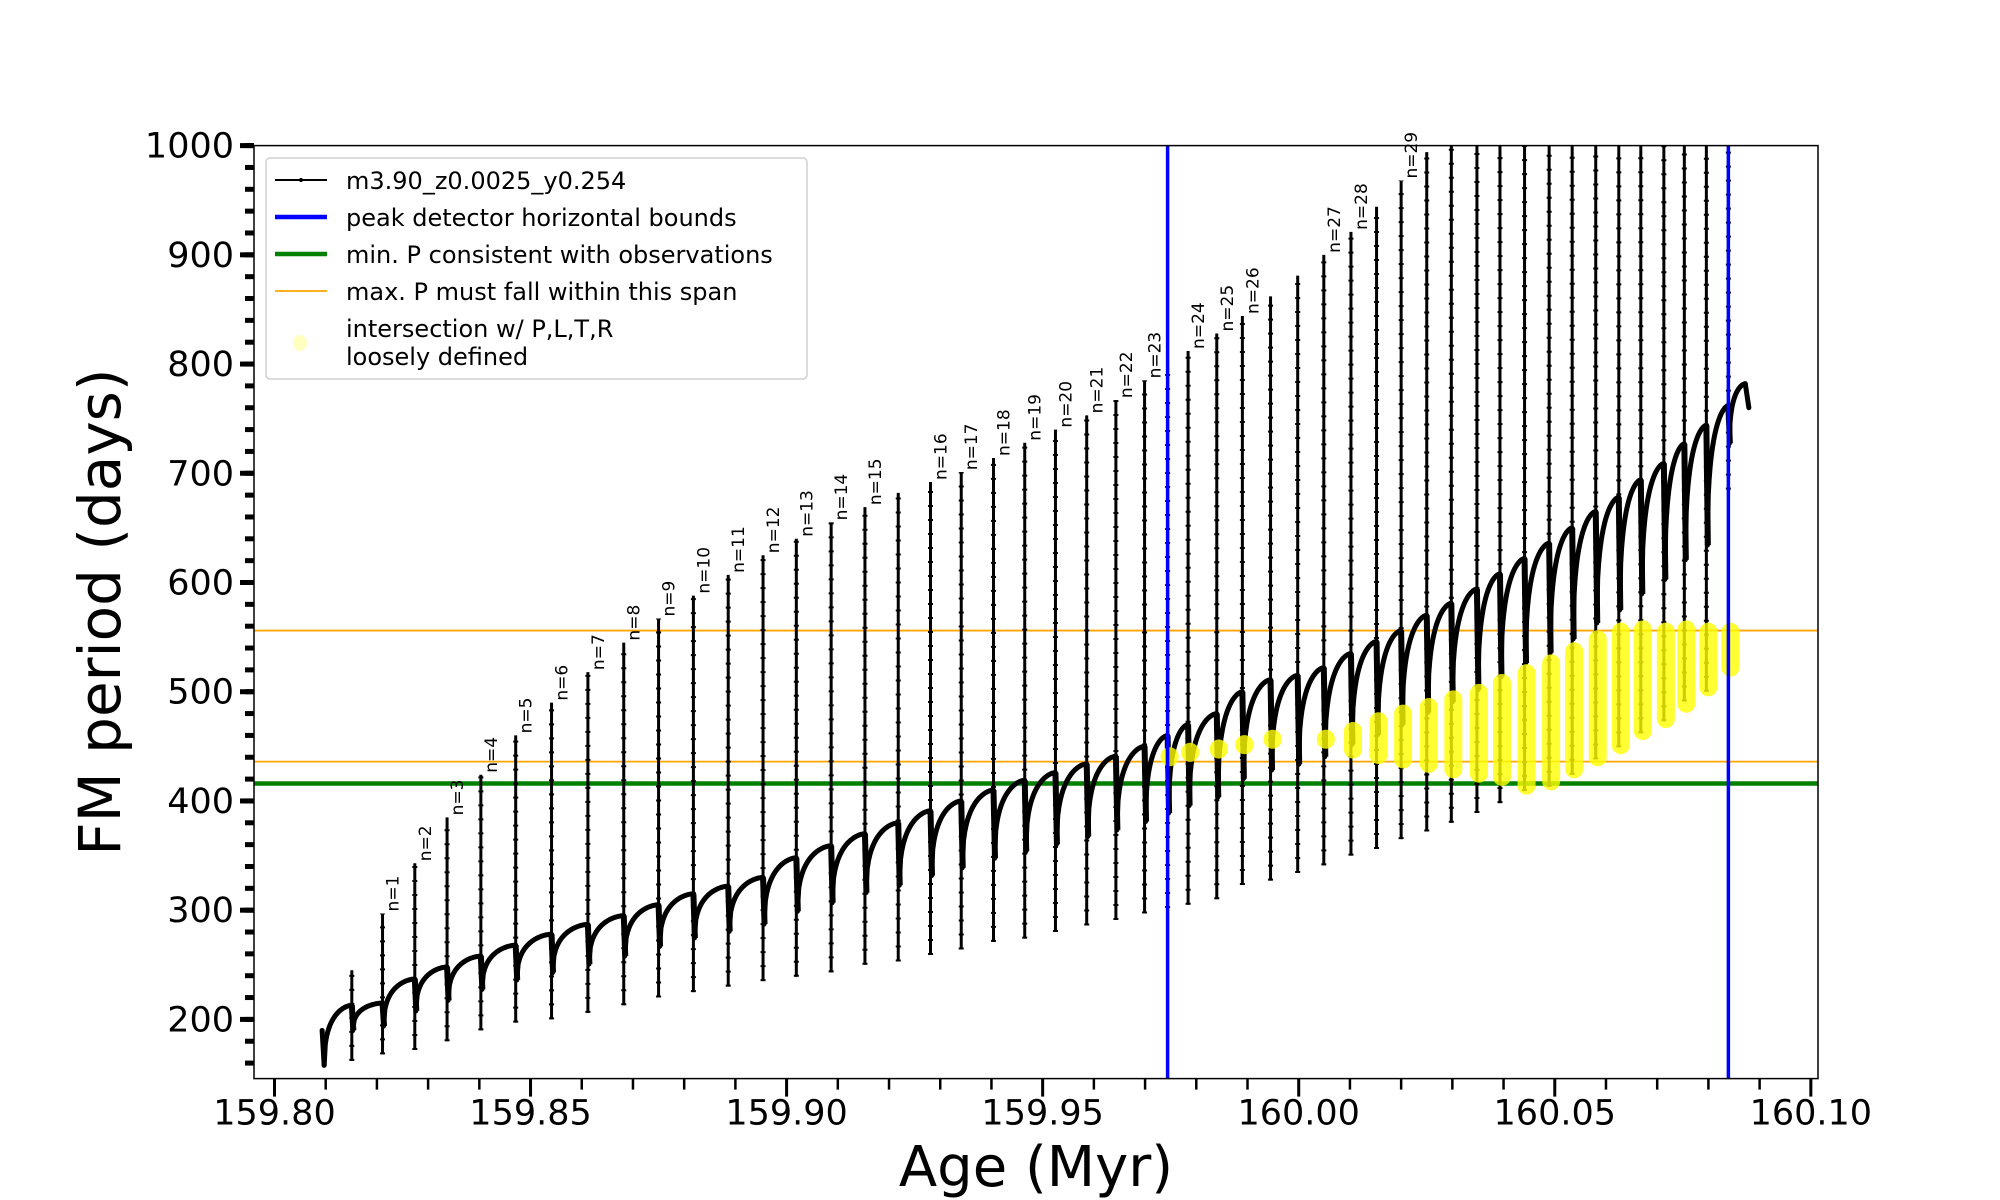  I want to click on y-tick-label: 900, so click(200, 256).